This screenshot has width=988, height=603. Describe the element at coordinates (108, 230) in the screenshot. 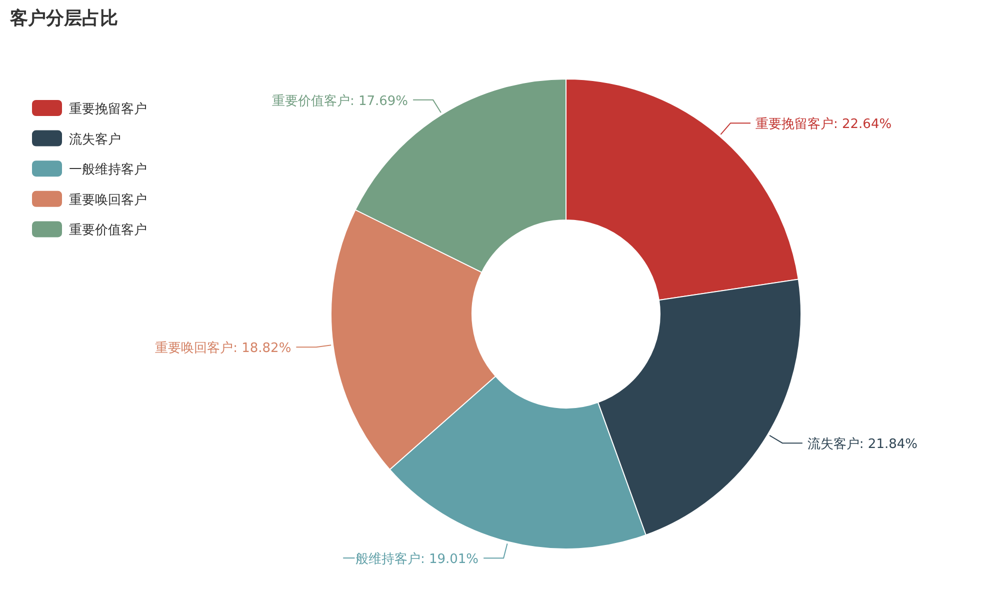

I see `legend-label: 重要价值客户` at that location.